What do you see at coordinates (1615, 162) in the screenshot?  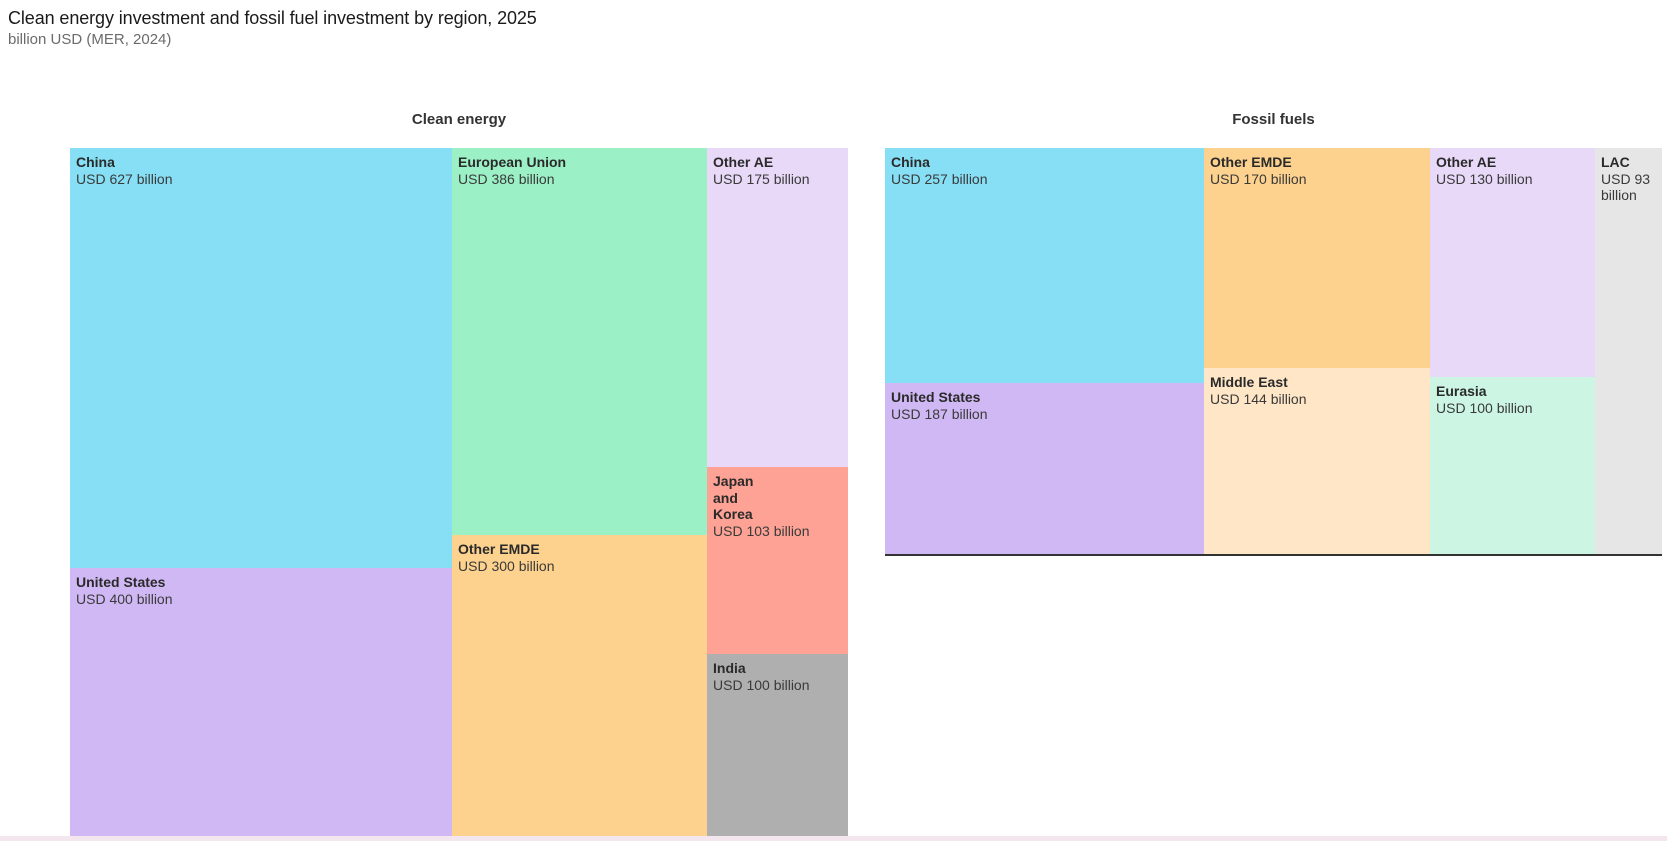 I see `tile-label: LAC` at bounding box center [1615, 162].